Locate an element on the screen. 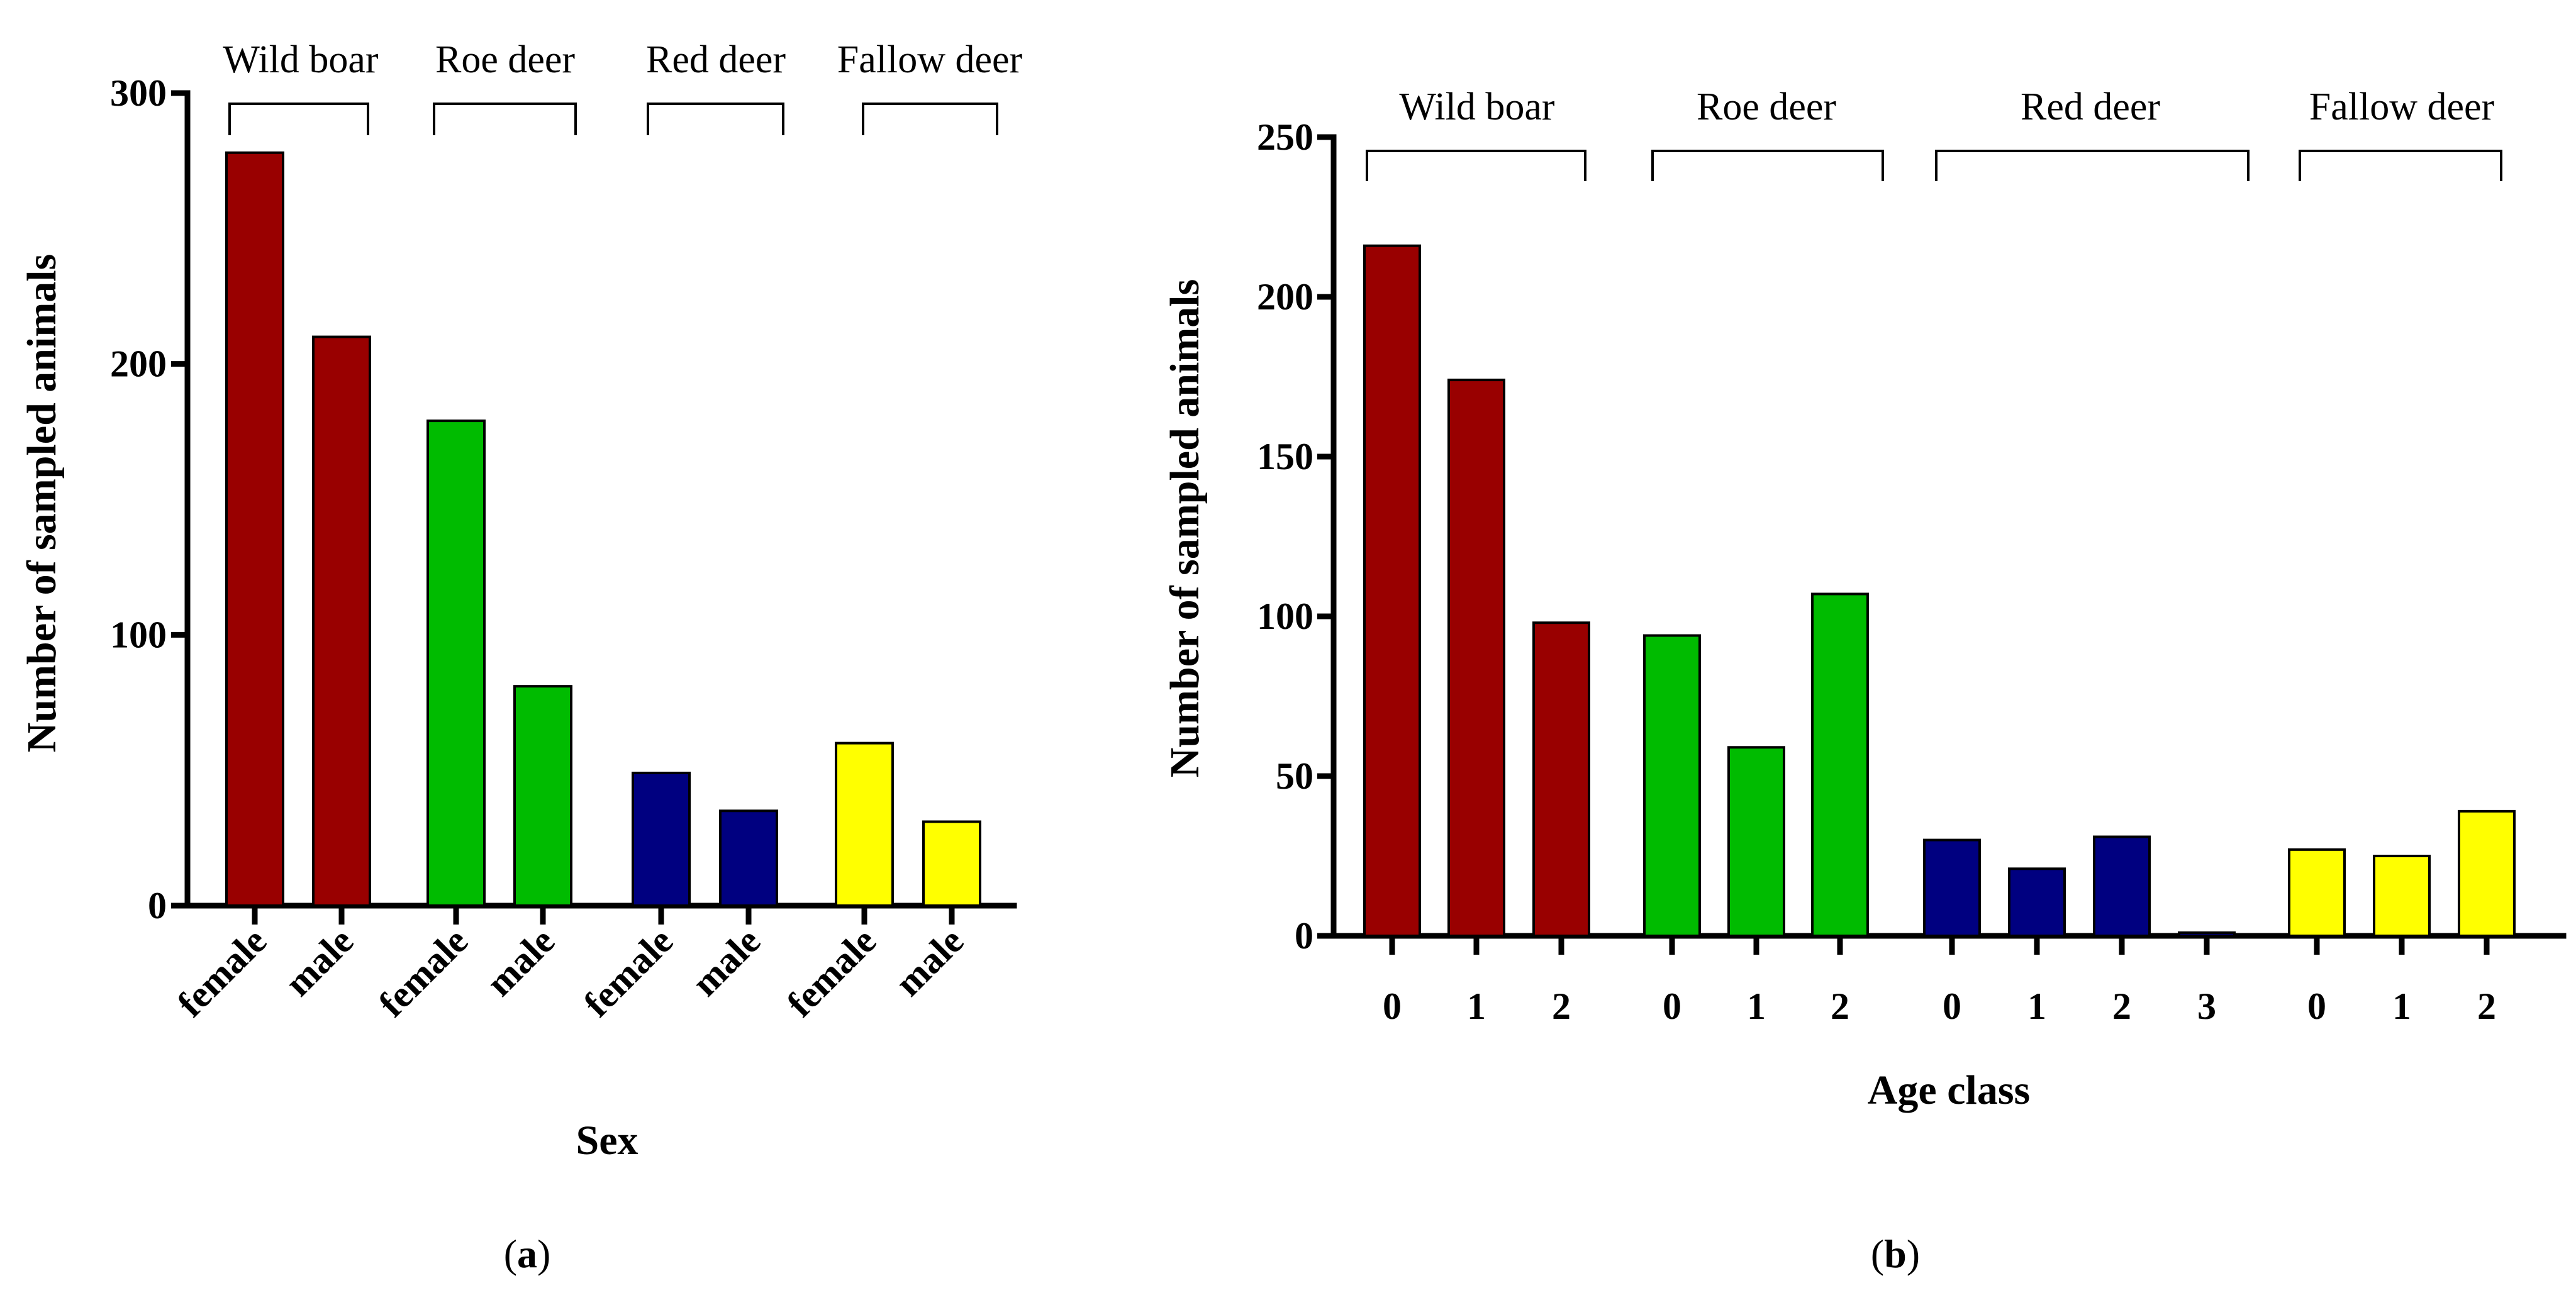 The width and height of the screenshot is (2576, 1300). x-axis-title: Sex is located at coordinates (607, 1141).